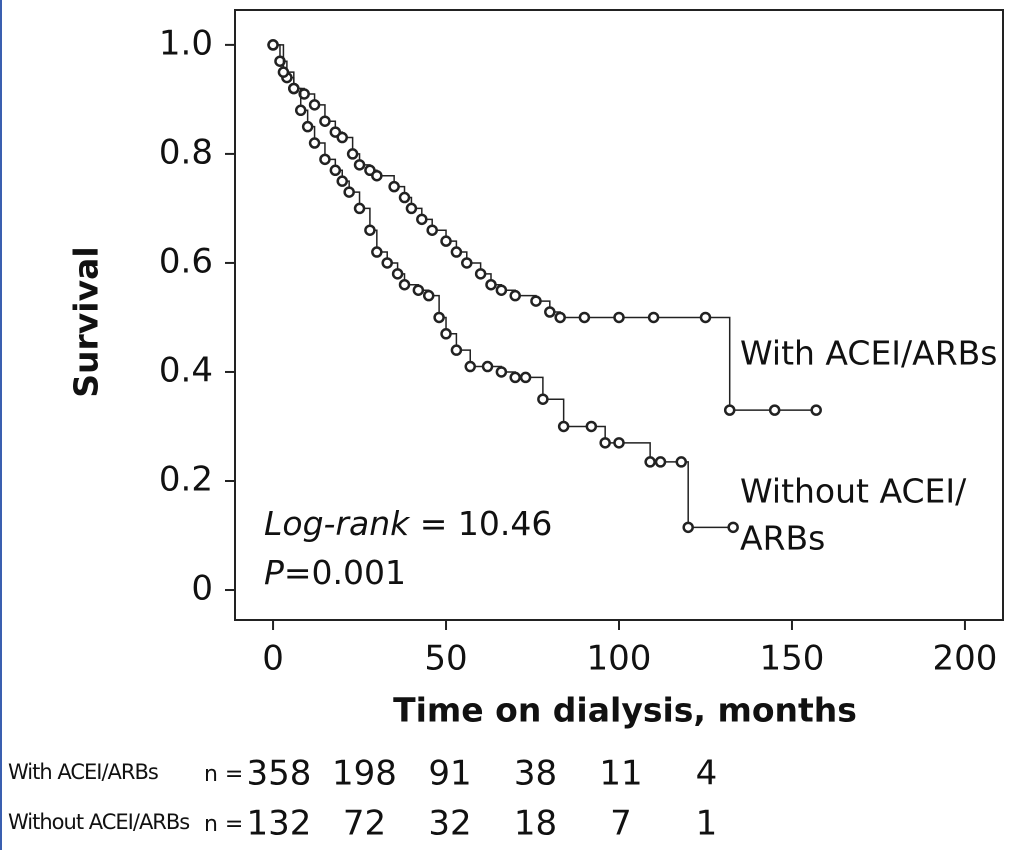 The width and height of the screenshot is (1011, 850). Describe the element at coordinates (619, 659) in the screenshot. I see `x-tick-label: 100` at that location.